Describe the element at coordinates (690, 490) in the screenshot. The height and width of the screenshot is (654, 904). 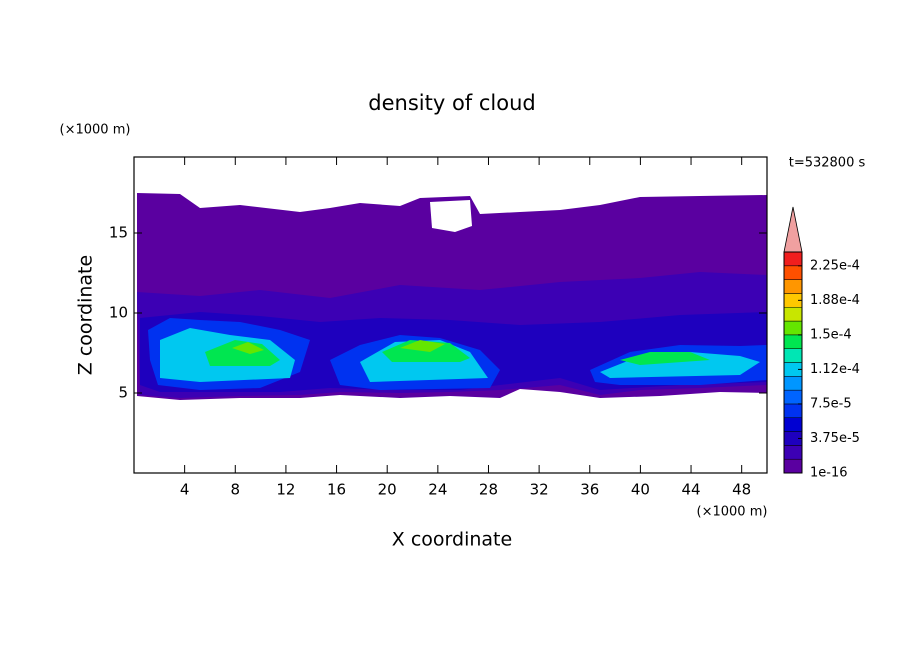
I see `x-tick-label: 44` at that location.